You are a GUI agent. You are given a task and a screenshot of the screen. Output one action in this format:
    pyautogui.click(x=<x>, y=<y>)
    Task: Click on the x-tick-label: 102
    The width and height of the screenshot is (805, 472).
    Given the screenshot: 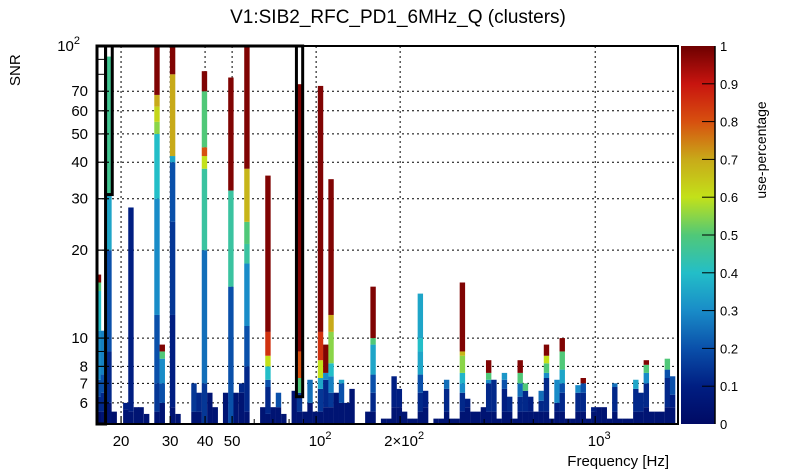 What is the action you would take?
    pyautogui.click(x=320, y=440)
    